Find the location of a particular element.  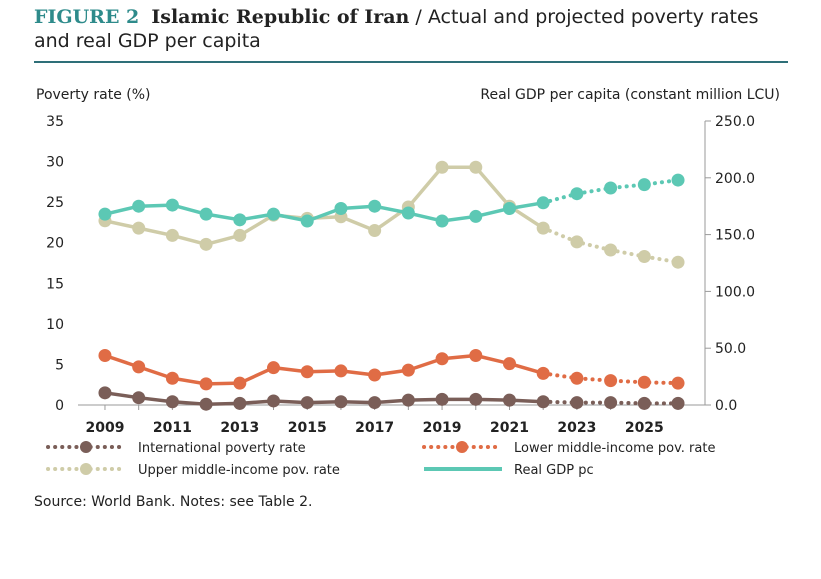

x-tick-label: 2021 is located at coordinates (509, 428).